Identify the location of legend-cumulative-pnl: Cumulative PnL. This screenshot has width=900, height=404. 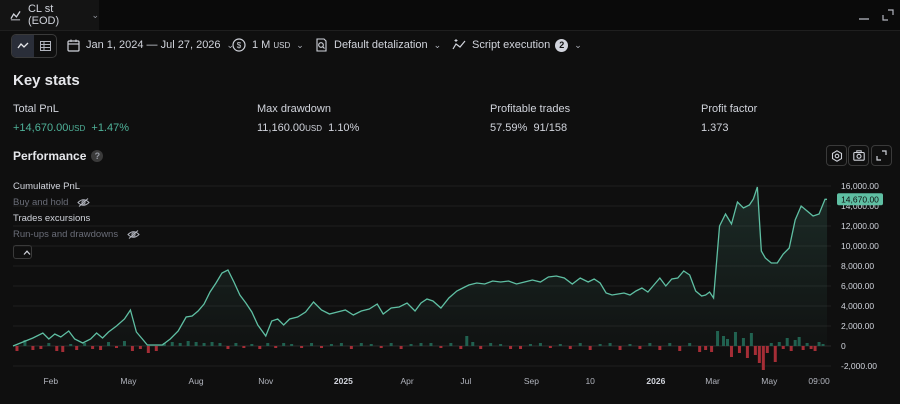
(76, 186).